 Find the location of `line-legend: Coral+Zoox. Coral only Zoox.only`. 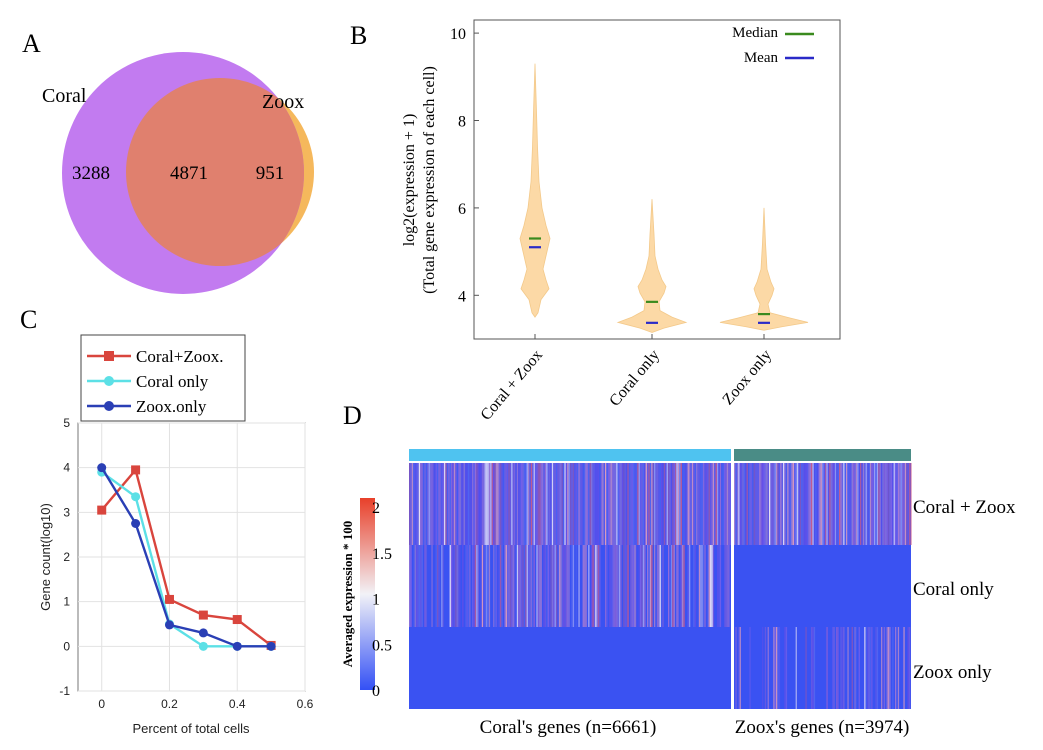

line-legend: Coral+Zoox. Coral only Zoox.only is located at coordinates (163, 378).